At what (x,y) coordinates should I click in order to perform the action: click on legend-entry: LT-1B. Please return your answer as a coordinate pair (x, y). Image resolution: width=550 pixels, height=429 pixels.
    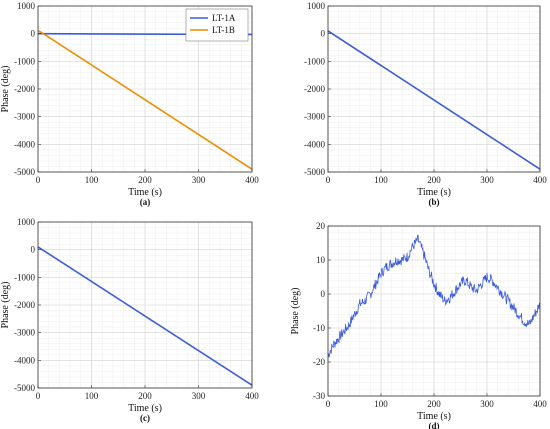
    Looking at the image, I should click on (223, 30).